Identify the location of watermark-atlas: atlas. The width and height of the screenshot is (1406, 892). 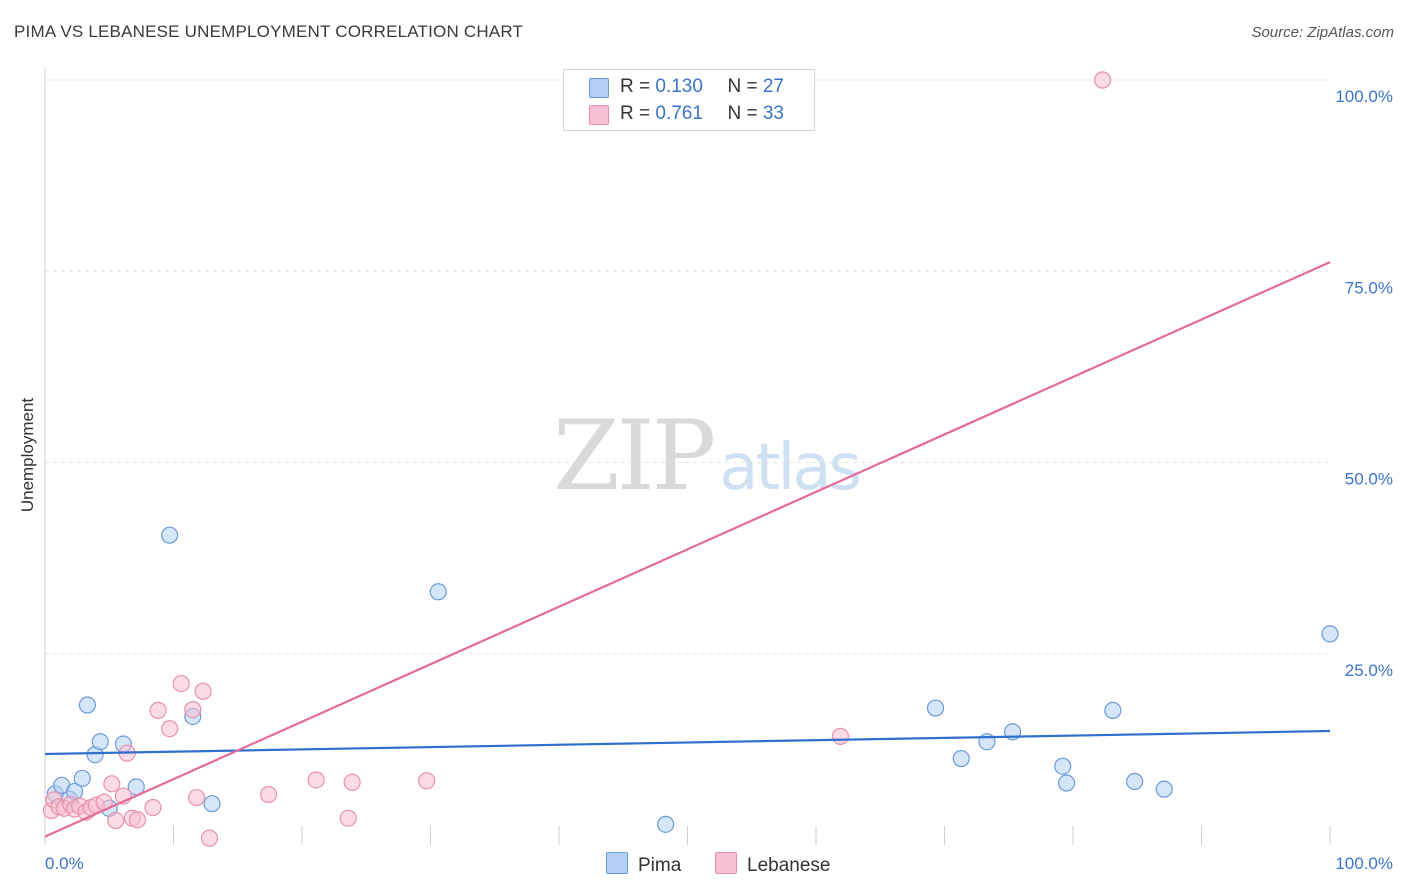
(790, 468).